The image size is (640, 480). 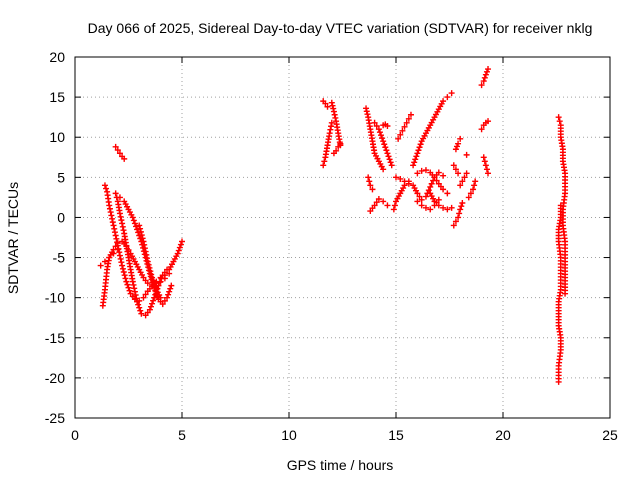 What do you see at coordinates (559, 293) in the screenshot?
I see `series-arc-g1` at bounding box center [559, 293].